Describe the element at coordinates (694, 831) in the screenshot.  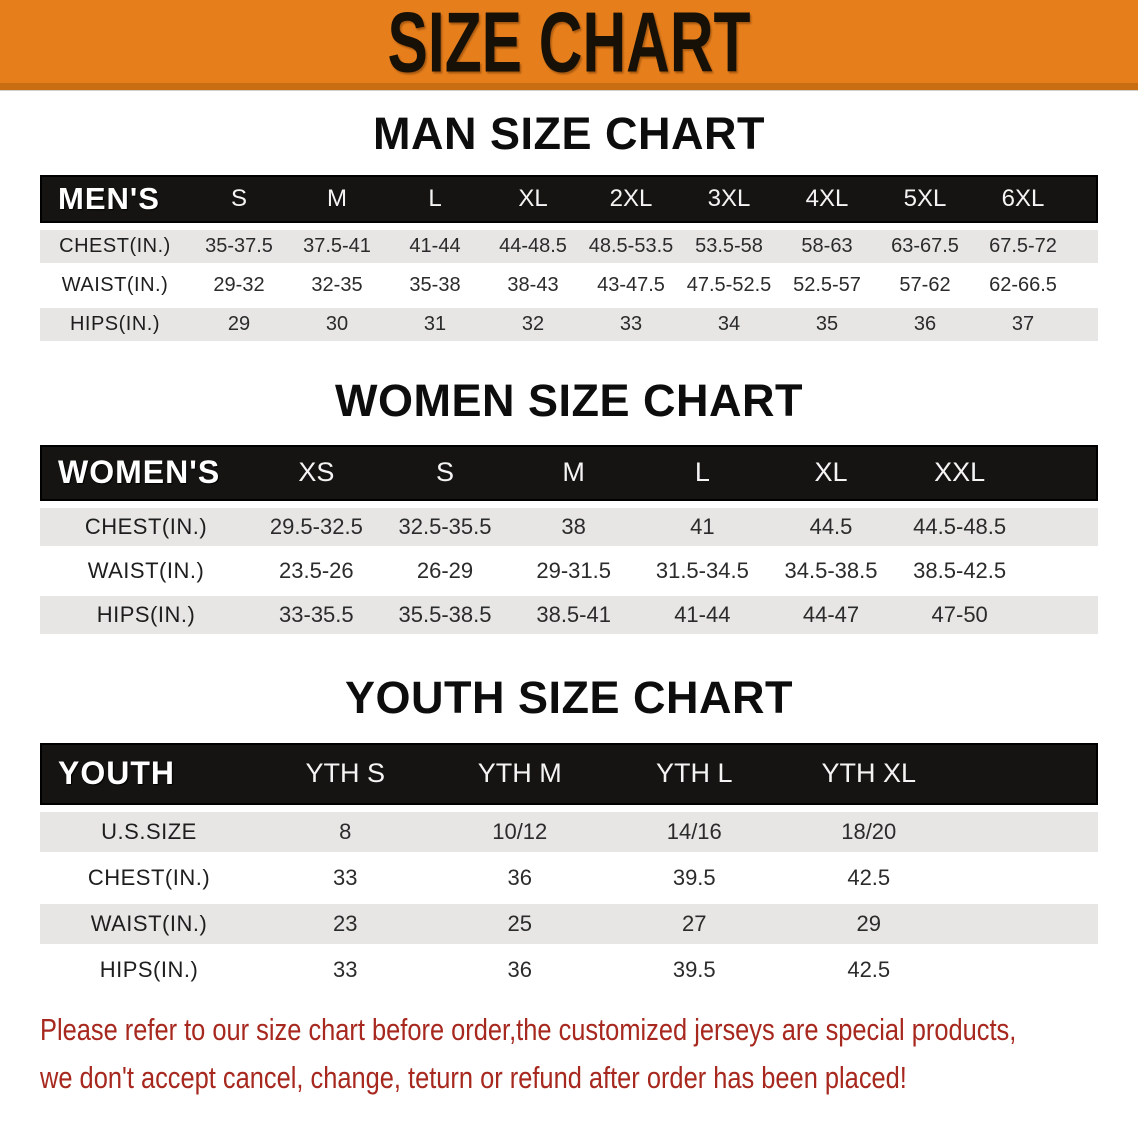
I see `value-cell-yth-l: 14/16` at that location.